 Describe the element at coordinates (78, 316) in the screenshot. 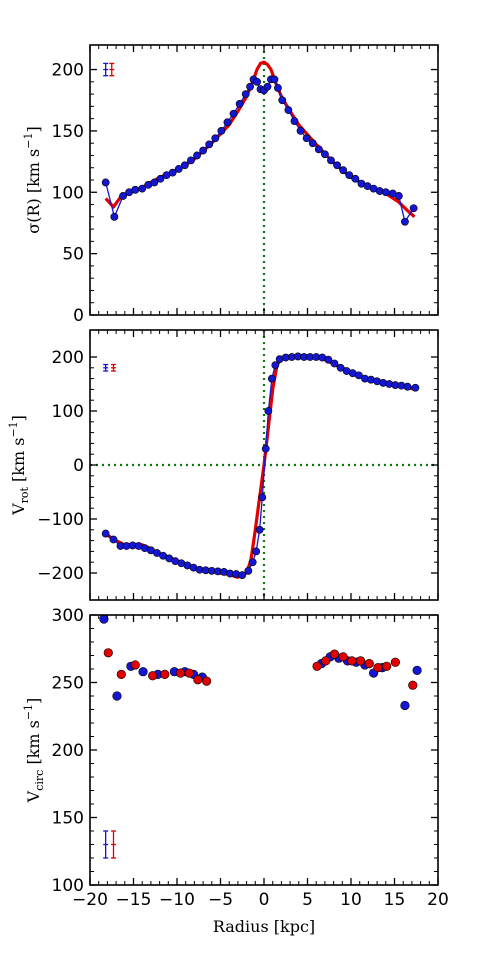

I see `sigma-y-tick-label: 0` at that location.